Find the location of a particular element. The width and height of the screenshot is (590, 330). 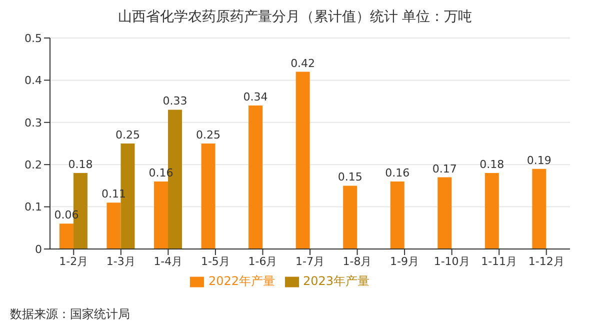

y-tick-label: 0.1 is located at coordinates (33, 207).